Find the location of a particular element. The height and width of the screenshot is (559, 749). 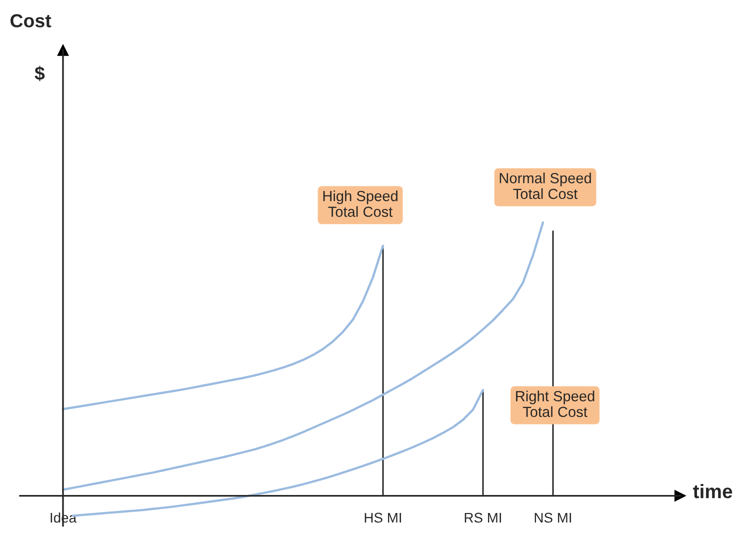

text: Normal Speed Total Cost is located at coordinates (545, 186).